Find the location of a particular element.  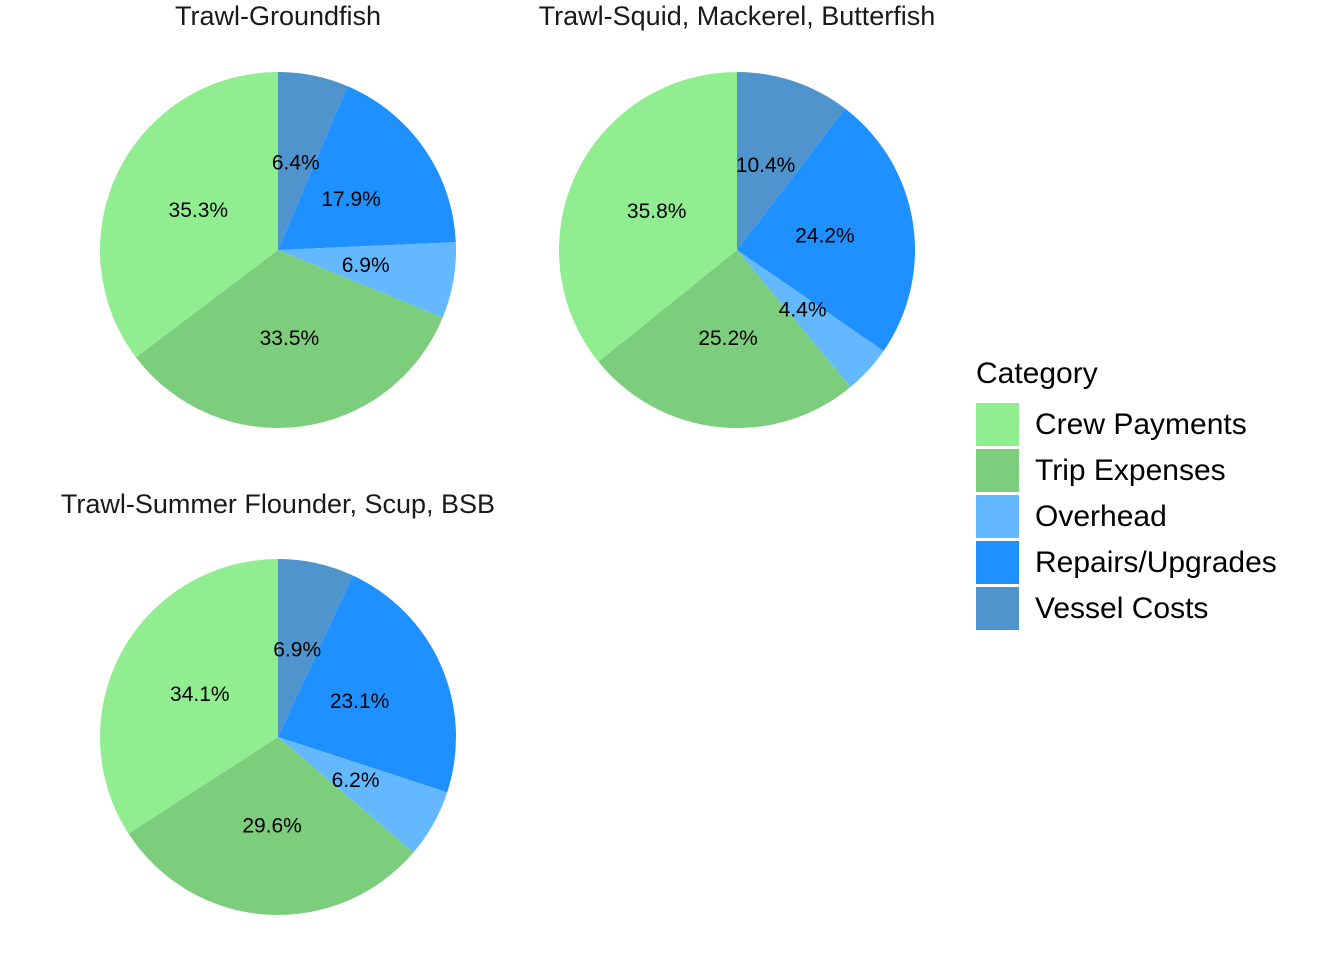

slice-label-vessel-costs: 6.9% is located at coordinates (297, 650).